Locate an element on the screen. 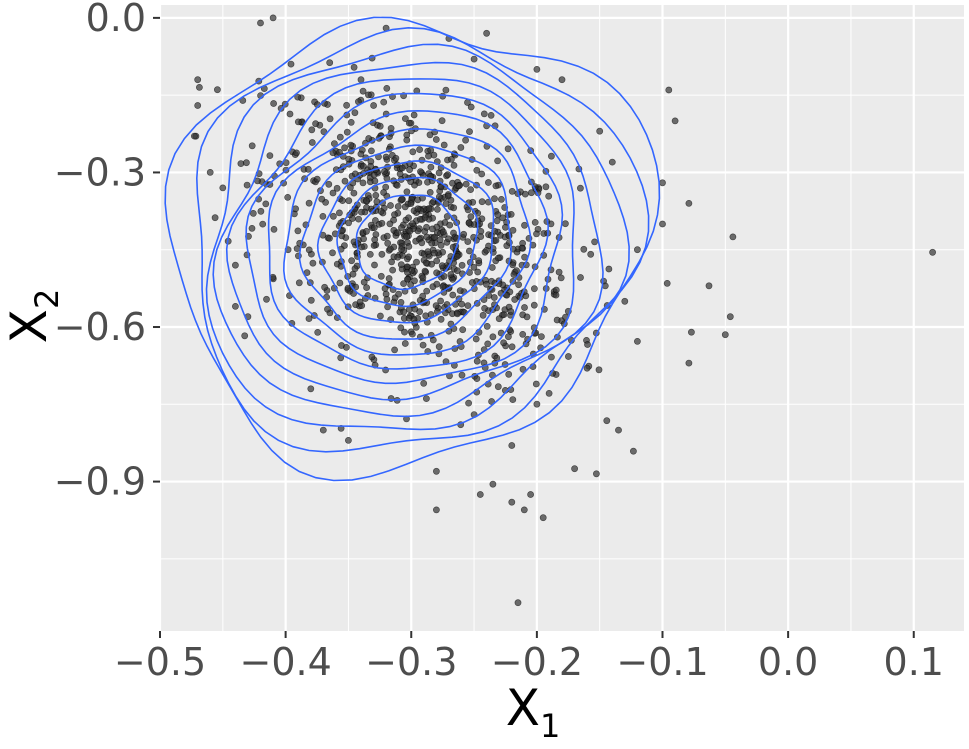  y-axis-title: X2 is located at coordinates (33, 316).